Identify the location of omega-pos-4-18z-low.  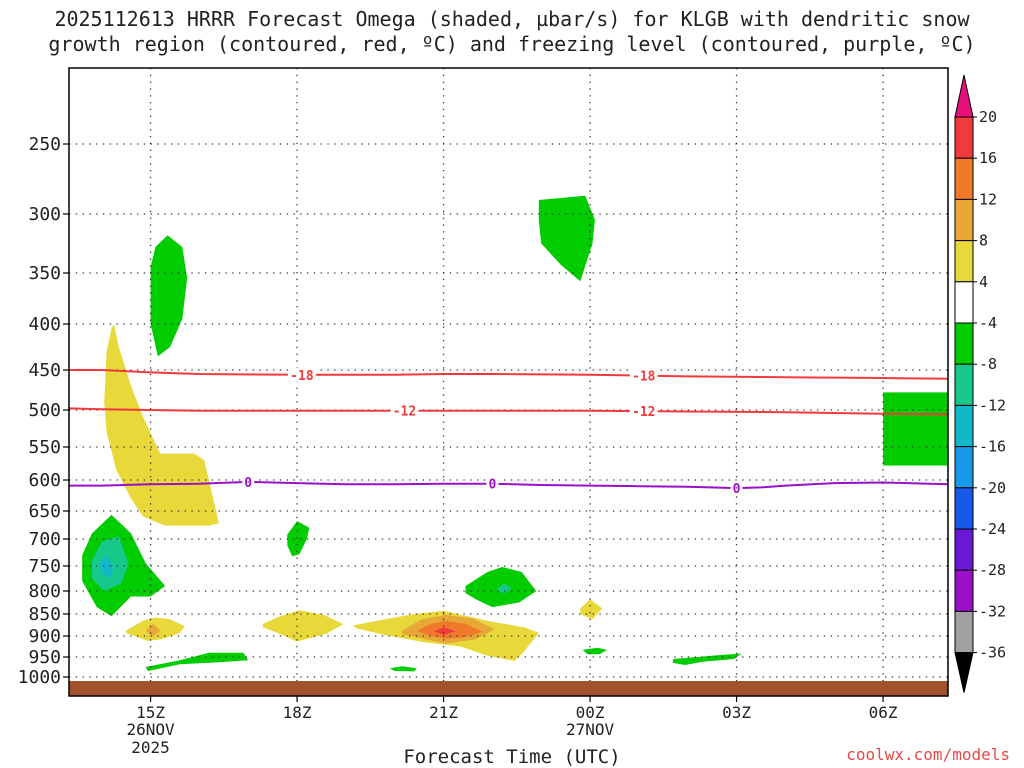
(303, 626).